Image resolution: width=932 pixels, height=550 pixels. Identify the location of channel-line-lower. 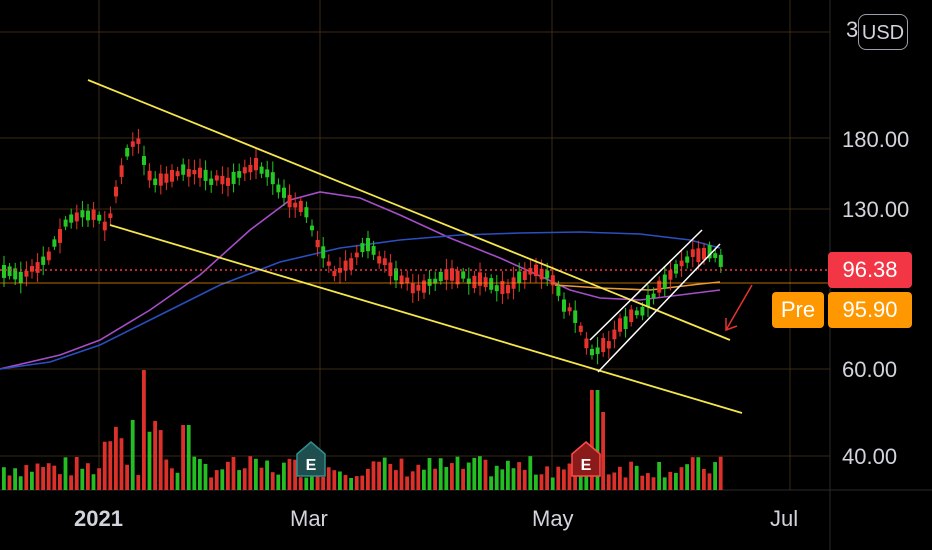
(659, 308).